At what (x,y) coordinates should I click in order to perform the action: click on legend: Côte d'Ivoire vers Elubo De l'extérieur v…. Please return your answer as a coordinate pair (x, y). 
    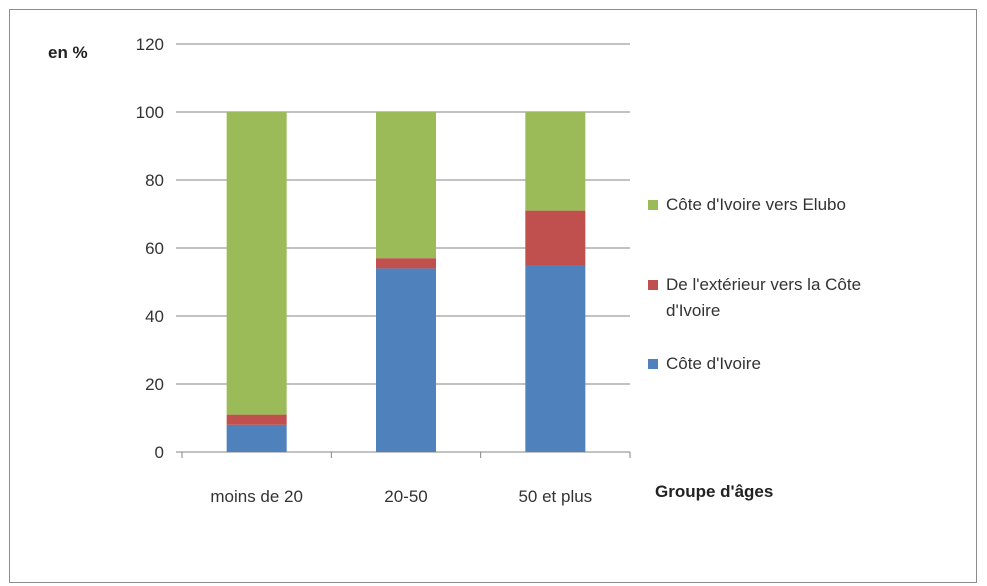
    Looking at the image, I should click on (754, 284).